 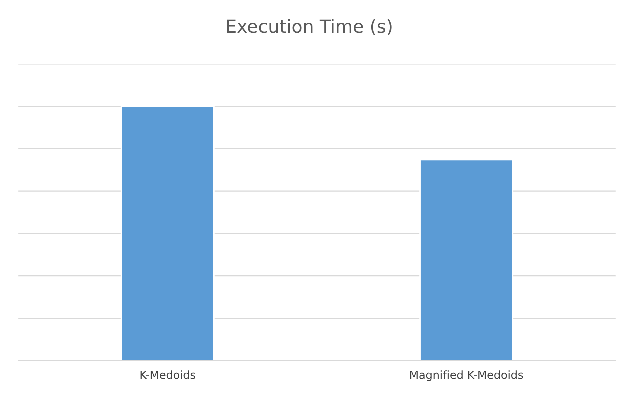 What do you see at coordinates (309, 27) in the screenshot?
I see `chart-title: Execution Time (s)` at bounding box center [309, 27].